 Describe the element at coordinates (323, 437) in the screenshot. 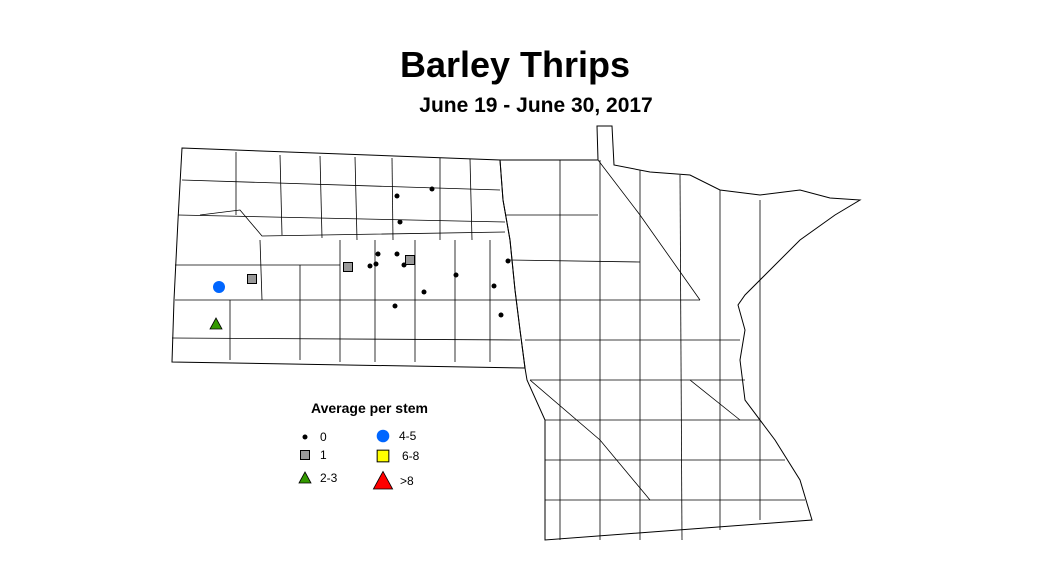

I see `legend-label-0: 0` at that location.